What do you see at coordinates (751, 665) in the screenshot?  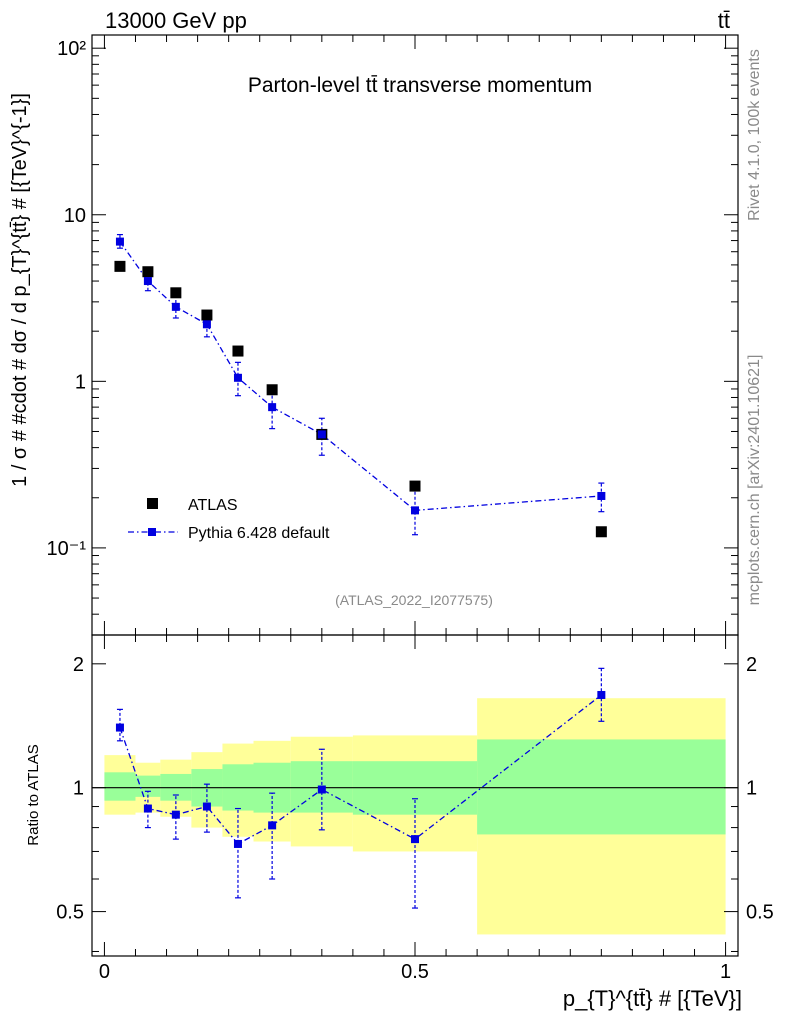 I see `ratio-ytick-label-right: 2` at bounding box center [751, 665].